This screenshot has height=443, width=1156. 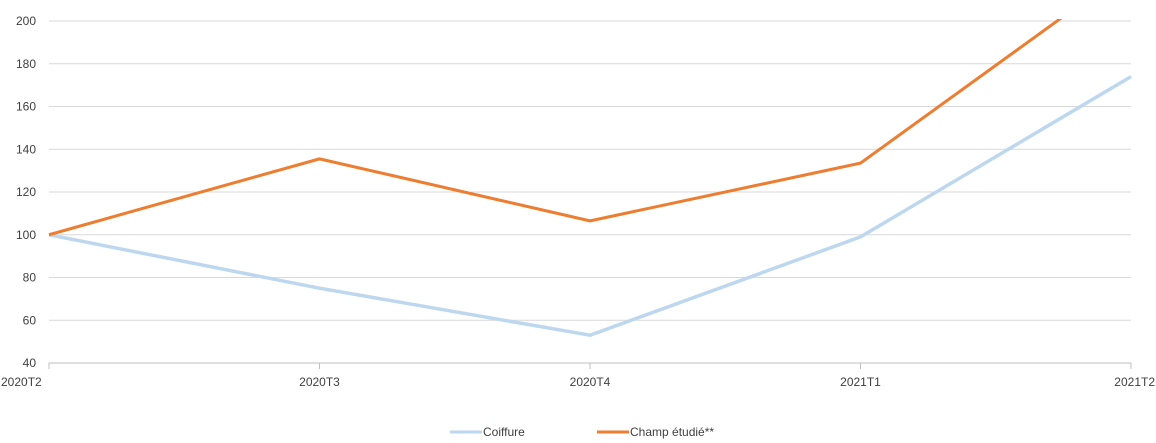 What do you see at coordinates (1134, 382) in the screenshot?
I see `x-tick-label: 2021T2` at bounding box center [1134, 382].